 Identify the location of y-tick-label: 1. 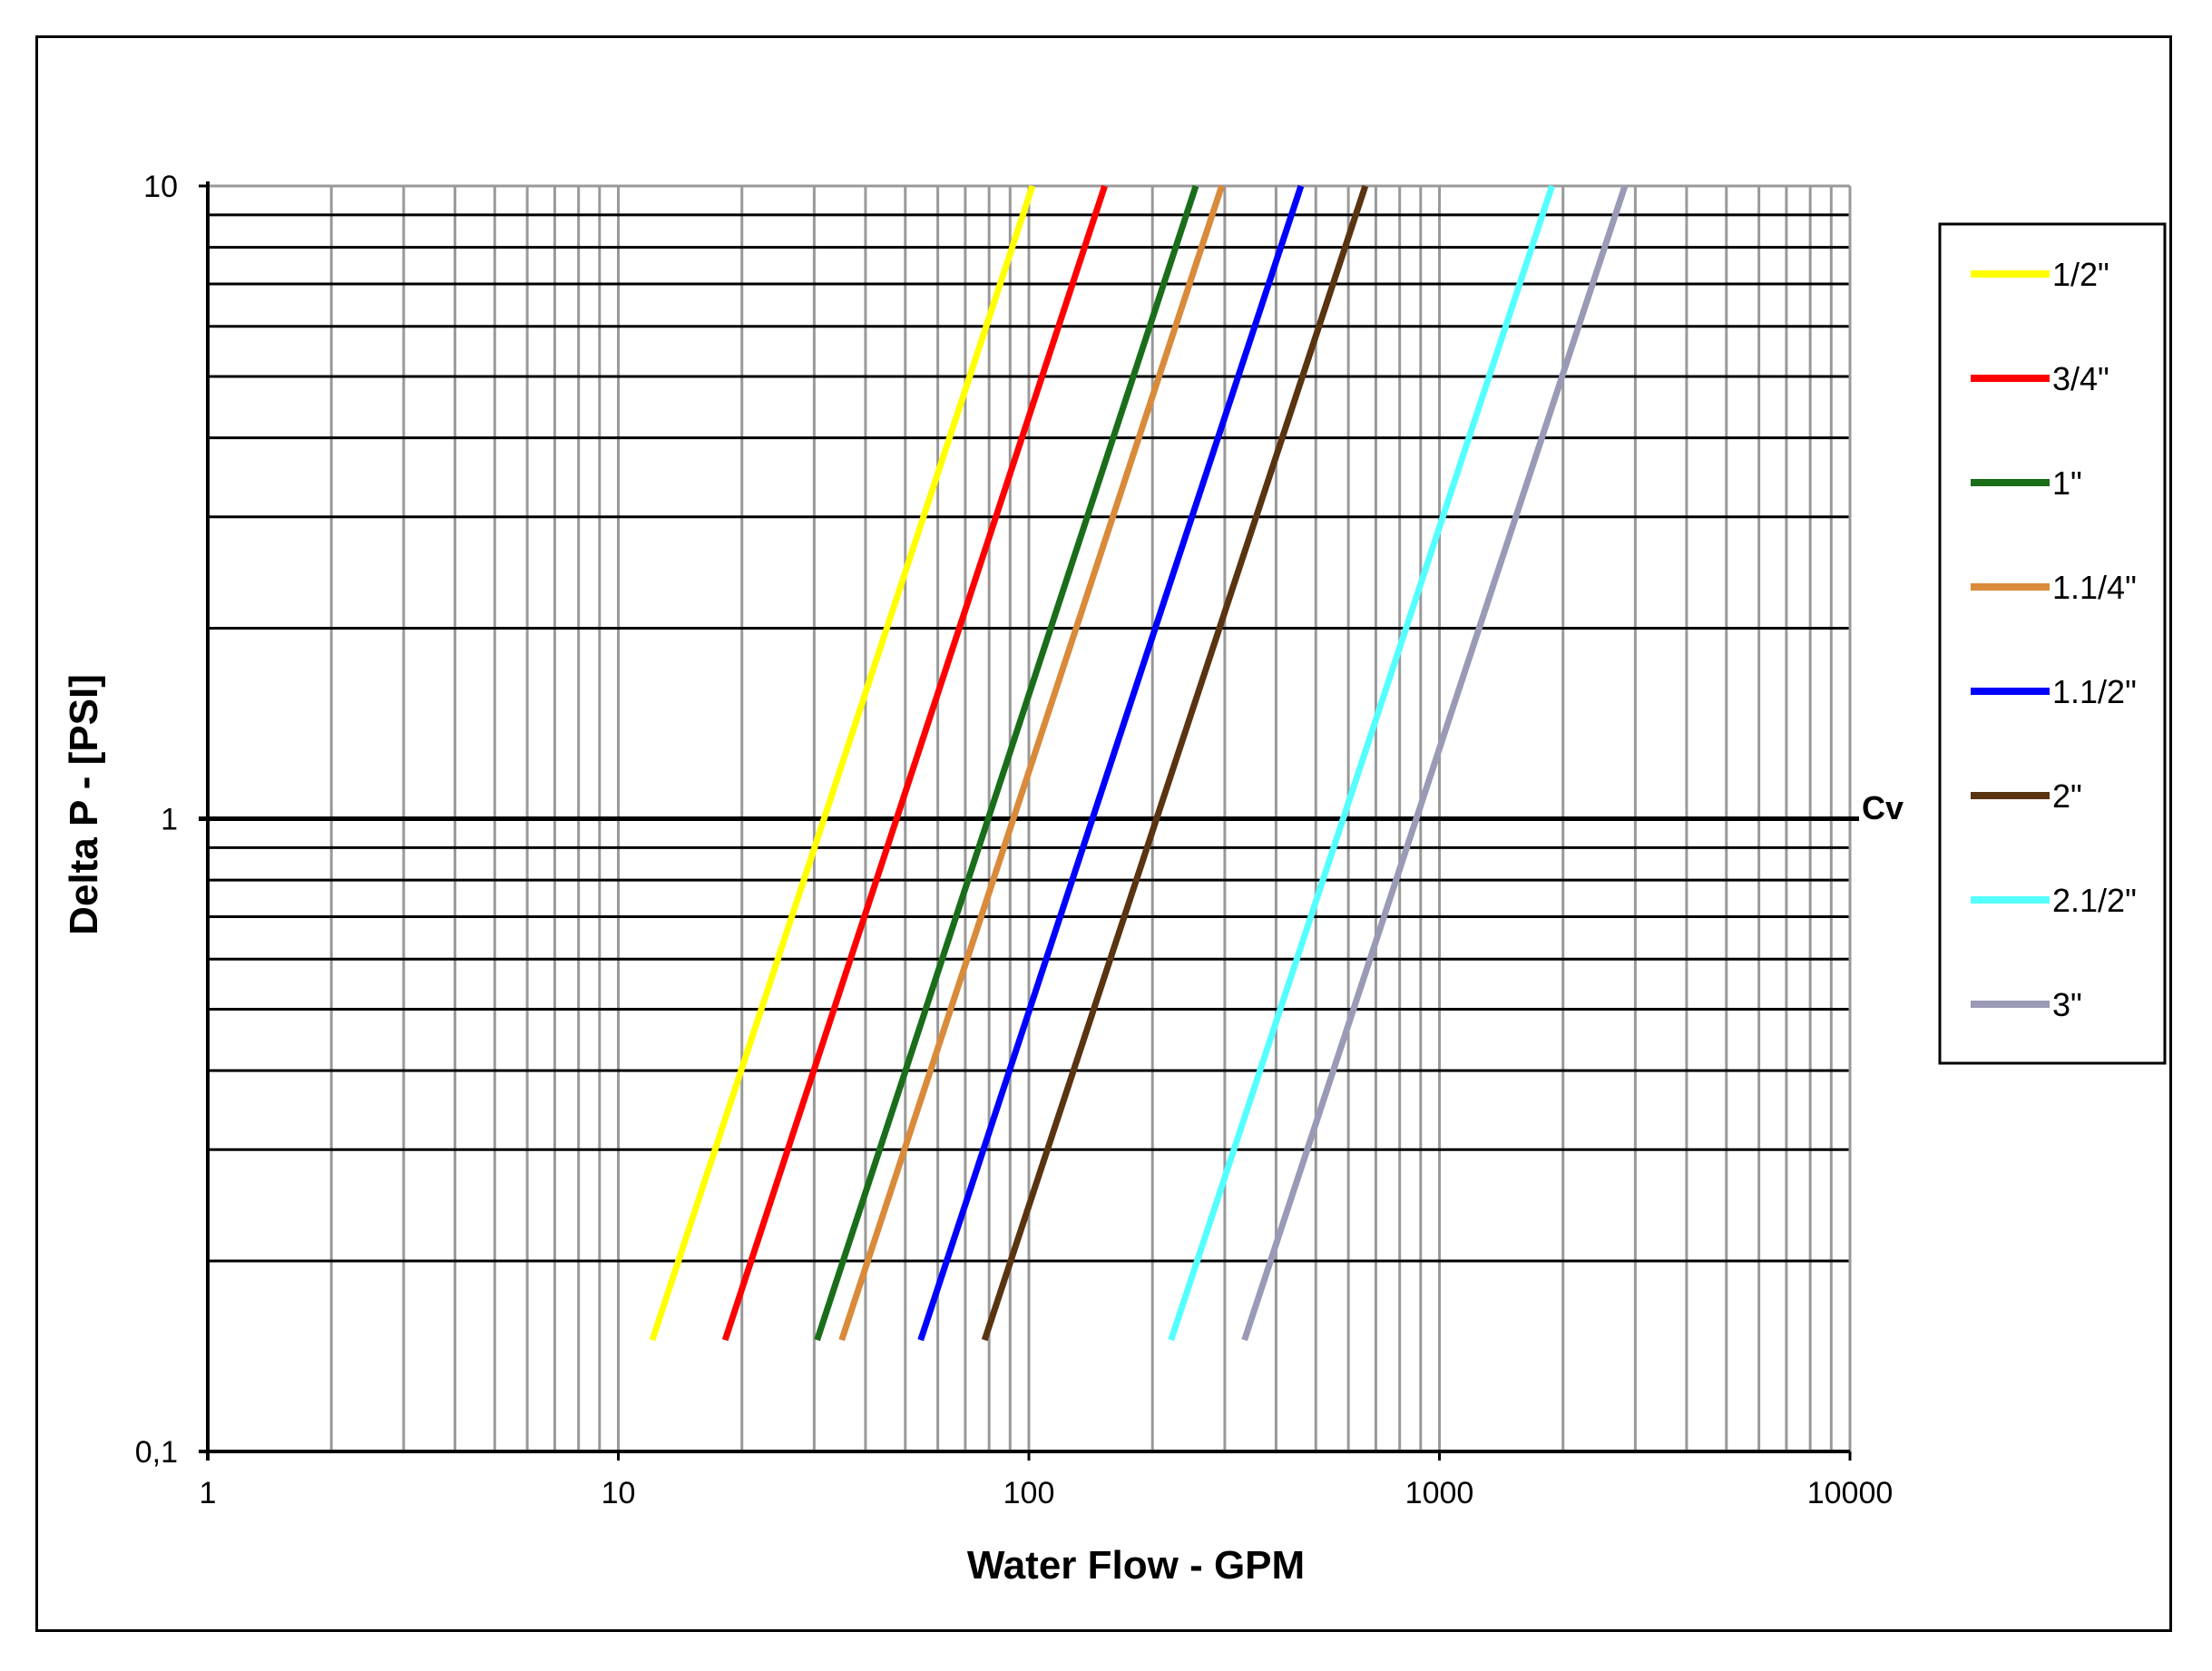
(169, 820).